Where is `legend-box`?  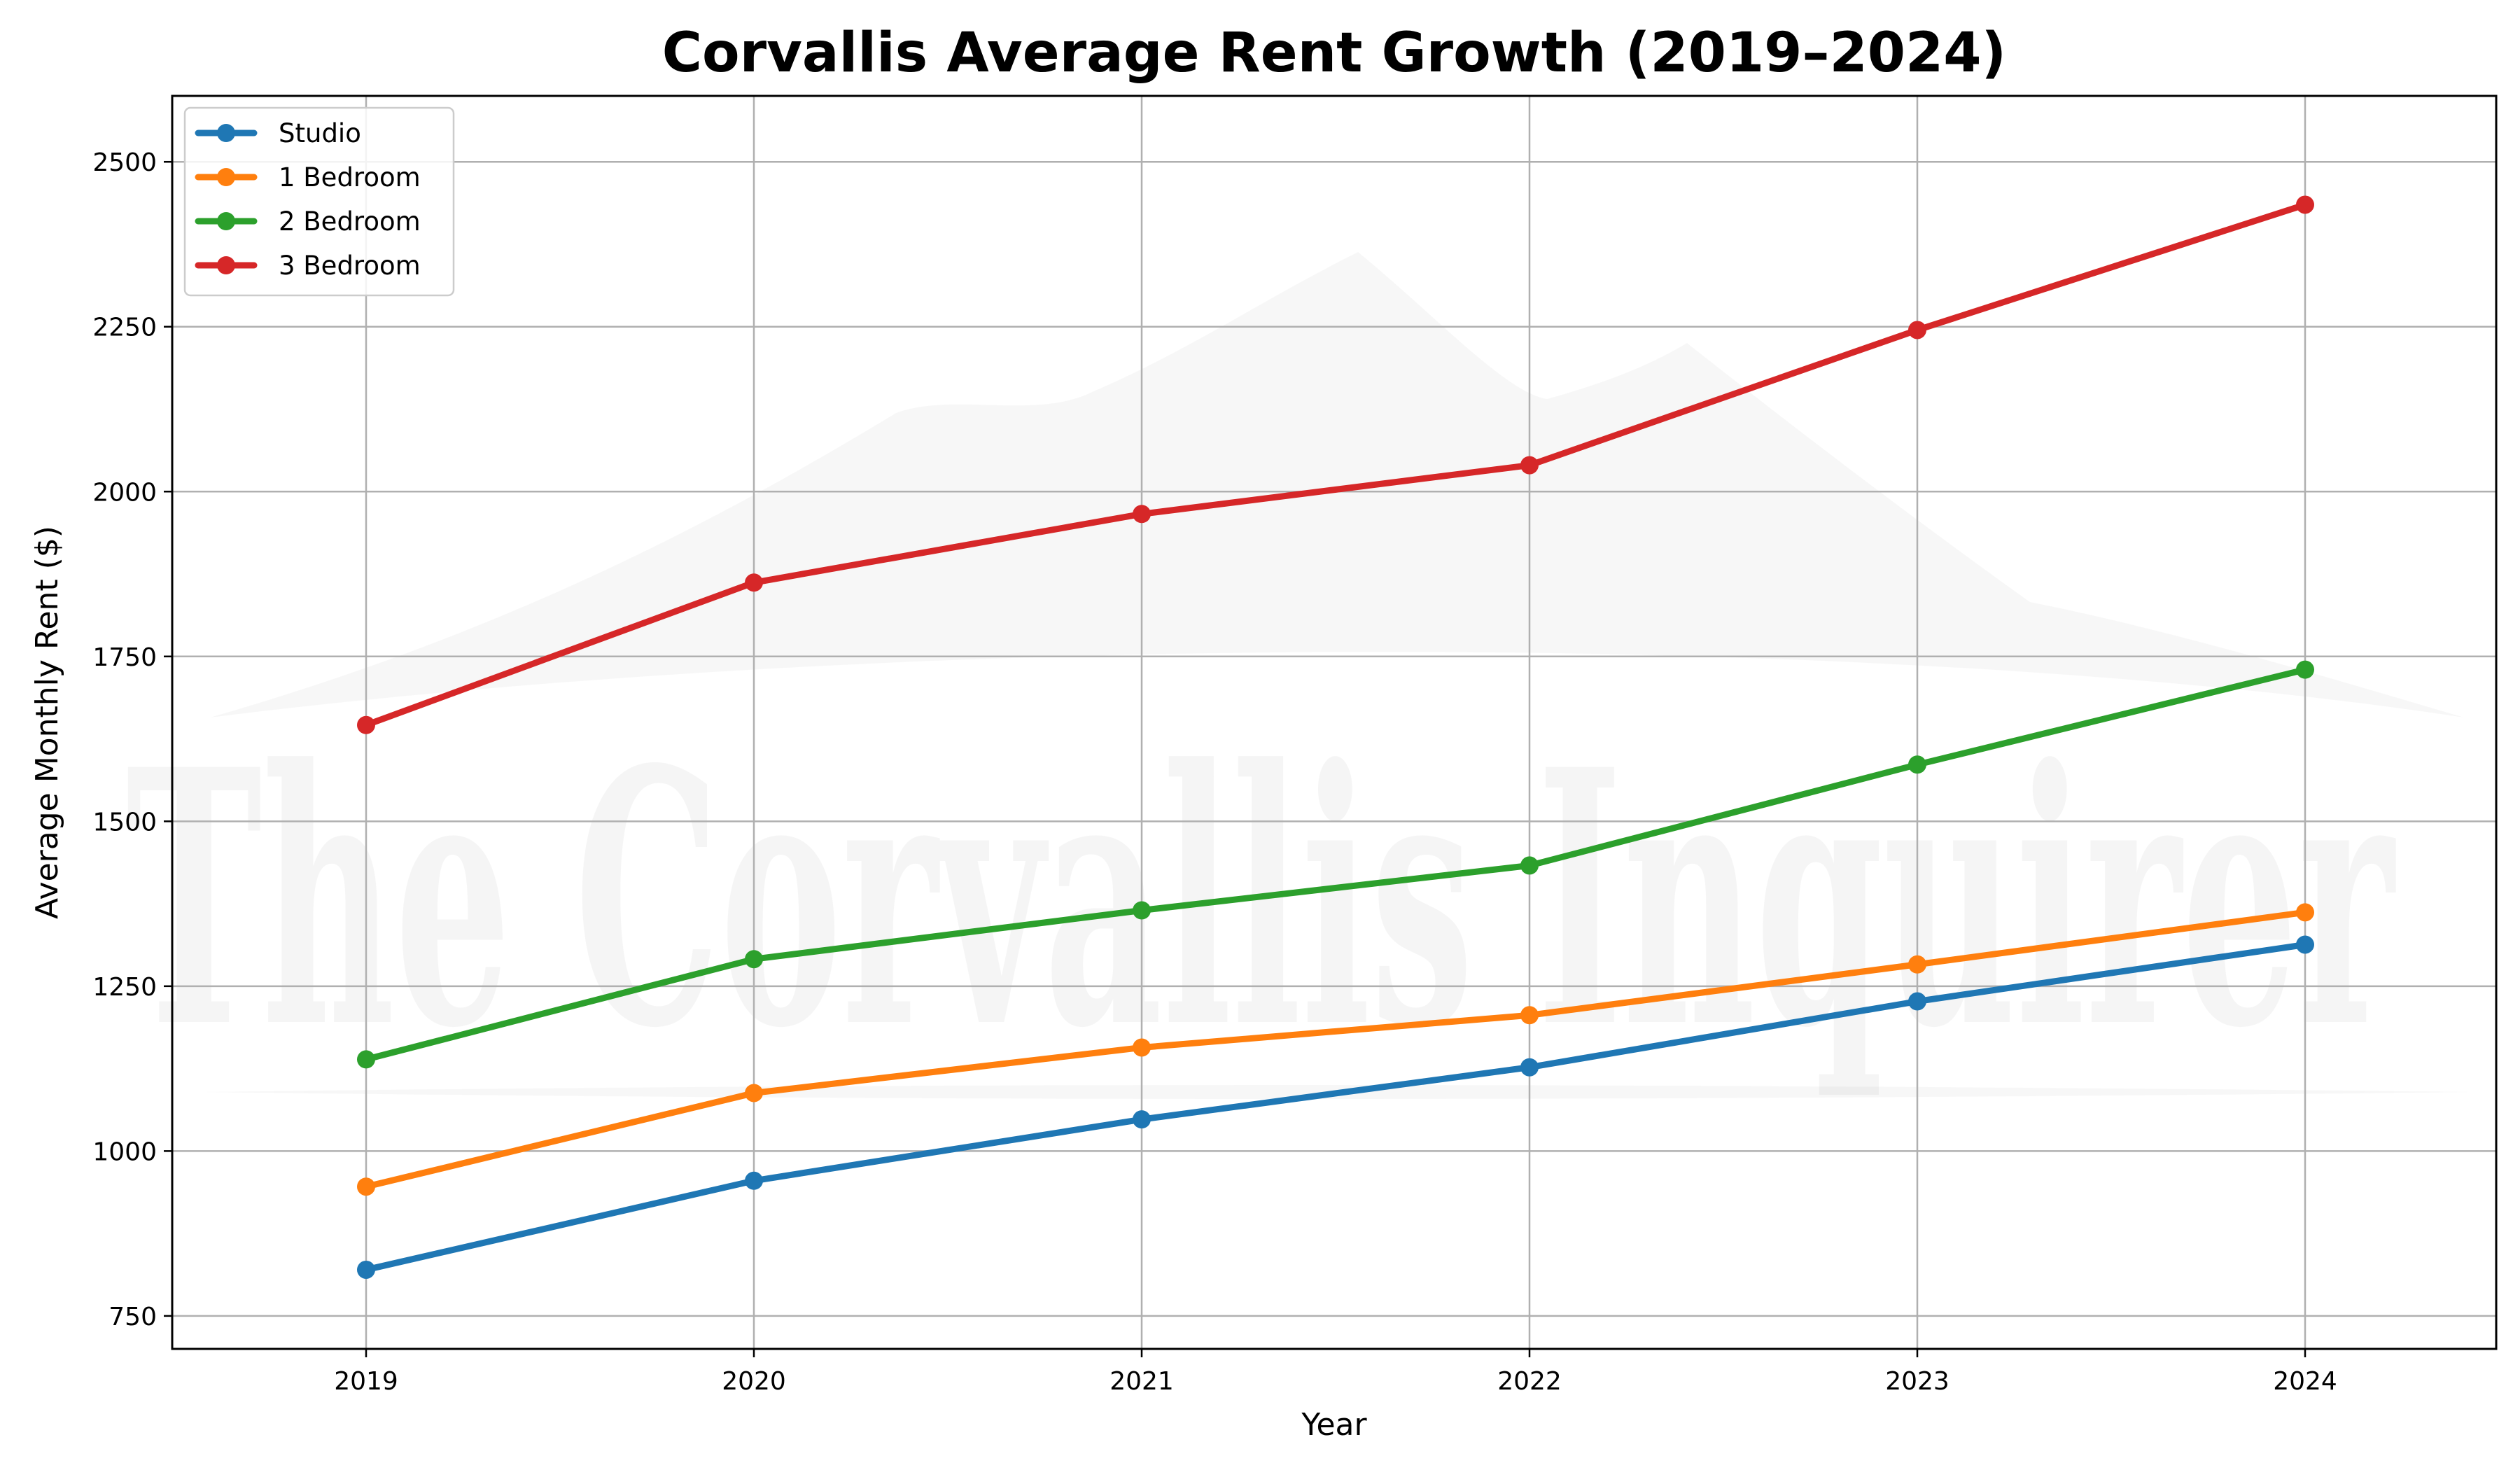 legend-box is located at coordinates (319, 201).